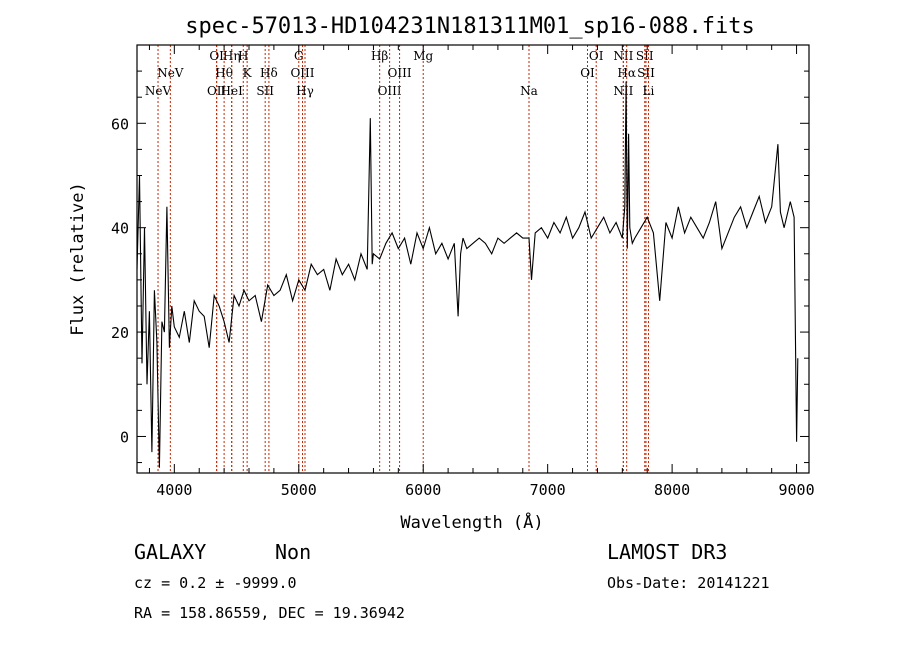 The width and height of the screenshot is (900, 649). I want to click on line-marker-label: Mg, so click(423, 56).